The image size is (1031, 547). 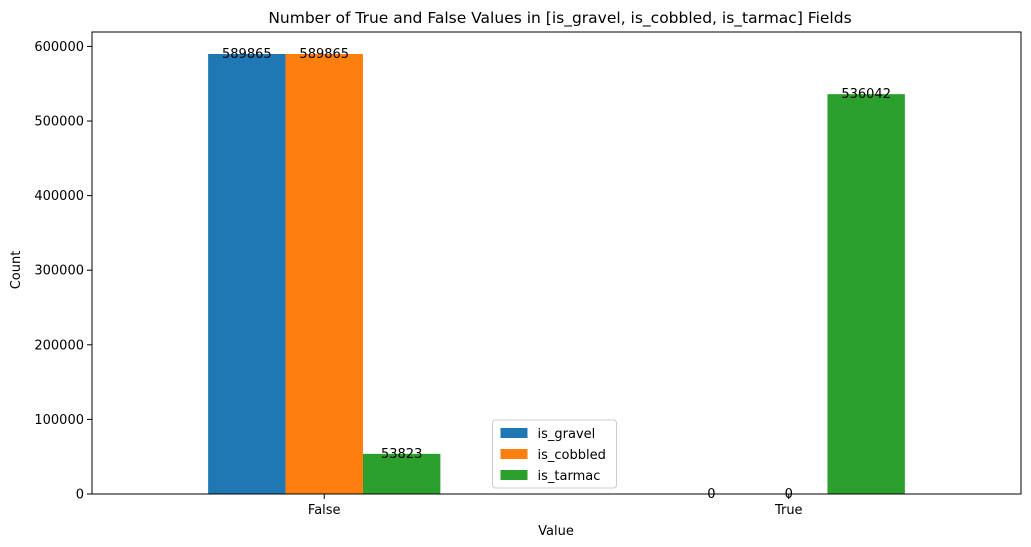 What do you see at coordinates (401, 454) in the screenshot?
I see `data-label-is_tarmac-False: 53823` at bounding box center [401, 454].